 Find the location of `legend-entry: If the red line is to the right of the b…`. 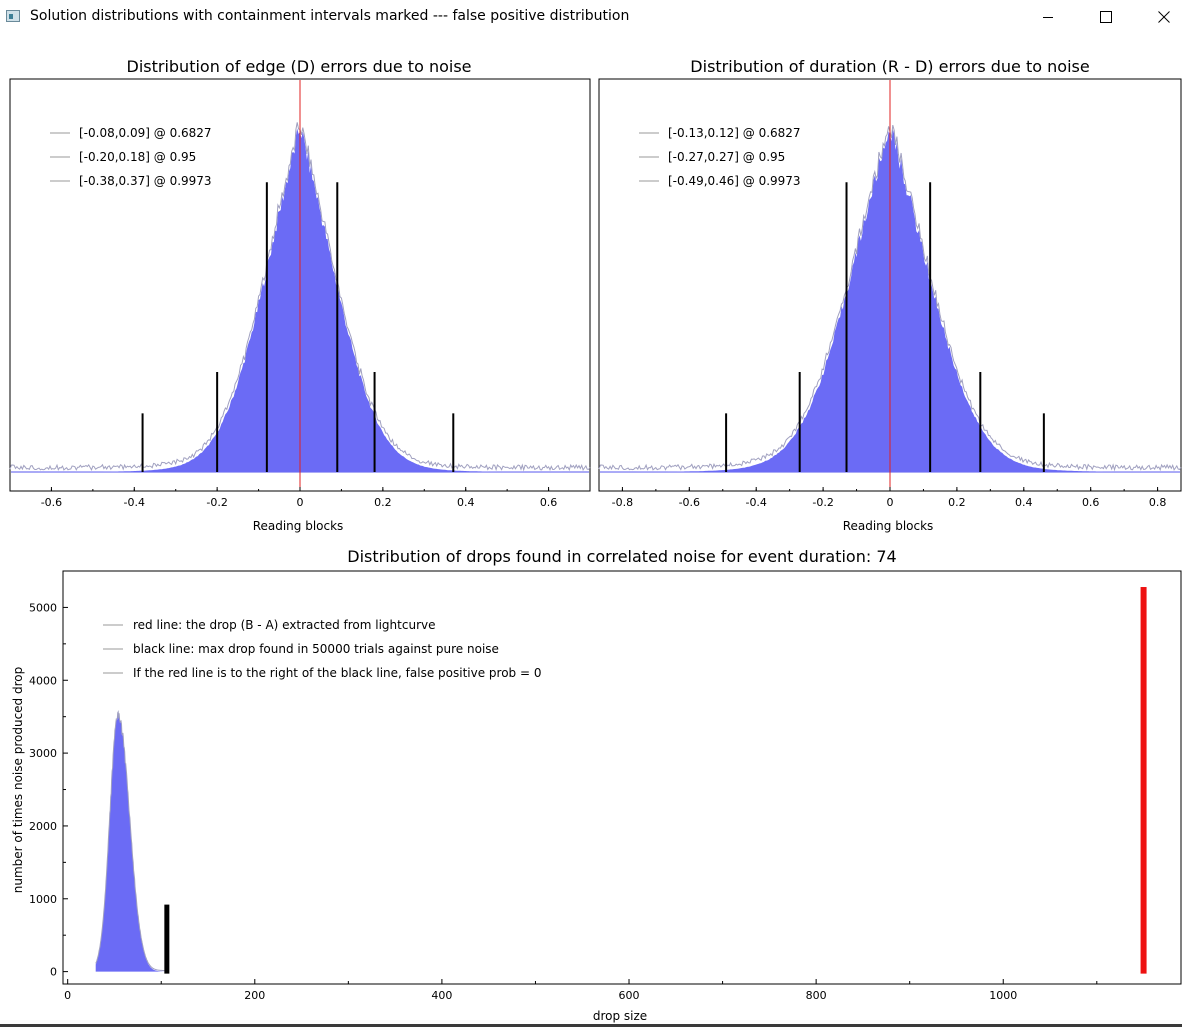

legend-entry: If the red line is to the right of the b… is located at coordinates (337, 673).